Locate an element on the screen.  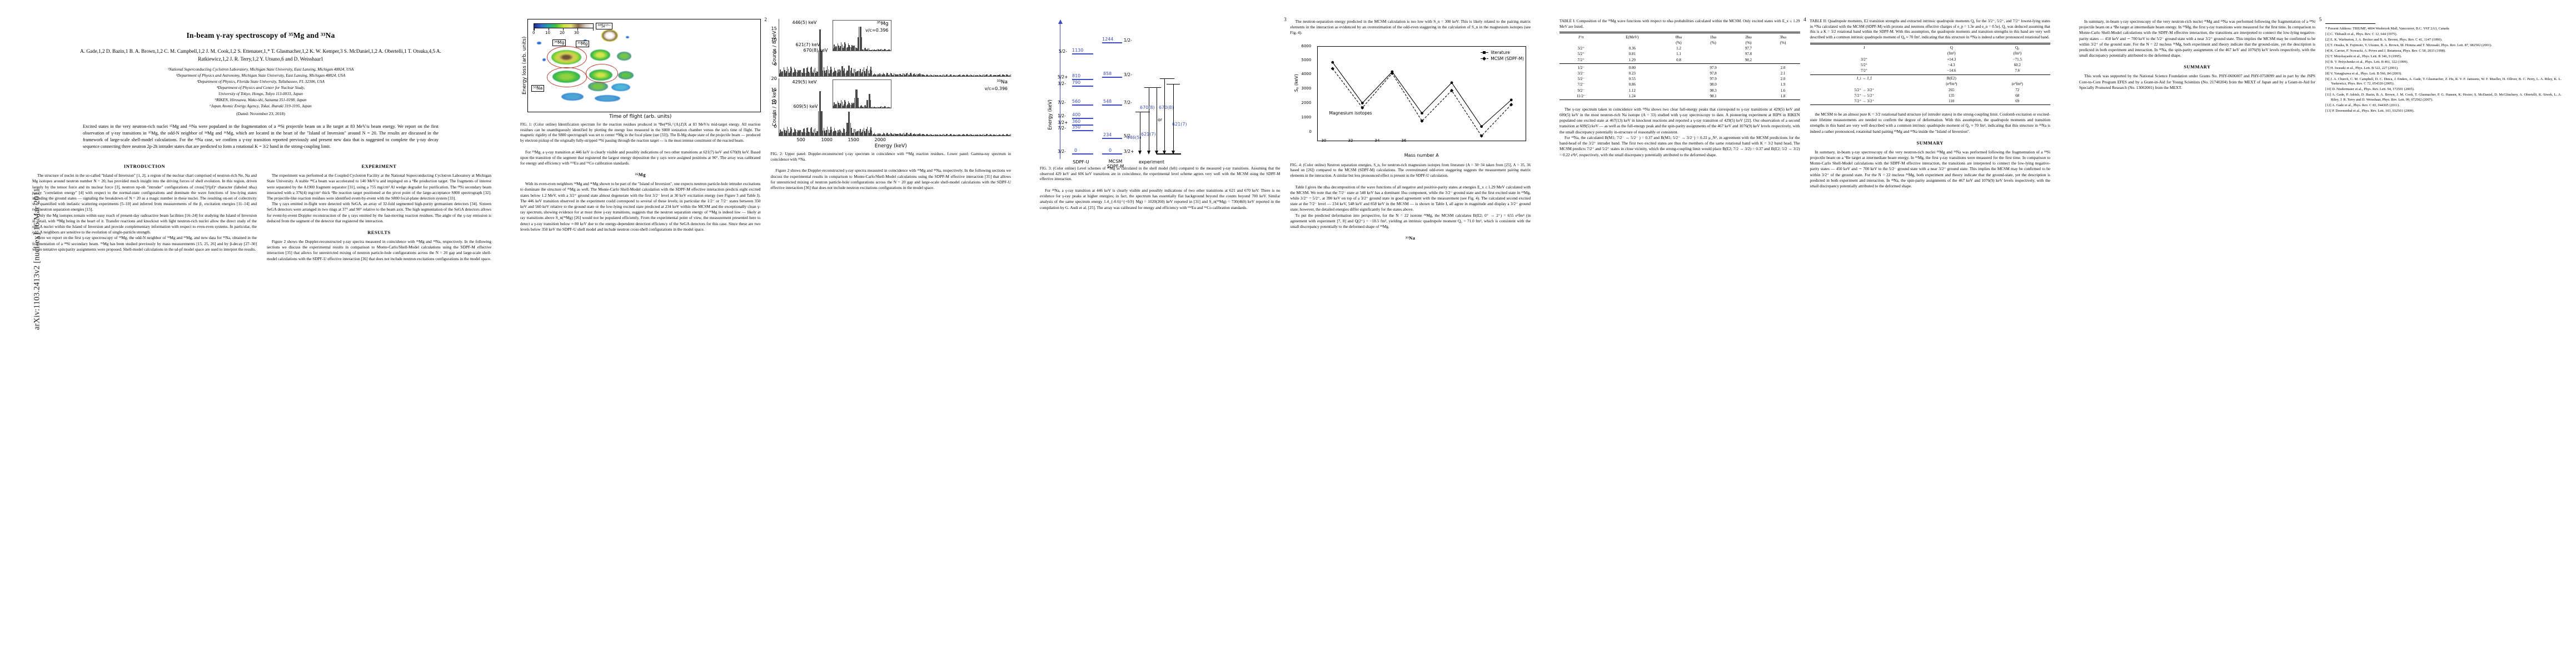
fig3-exp-level is located at coordinates (1152, 87).